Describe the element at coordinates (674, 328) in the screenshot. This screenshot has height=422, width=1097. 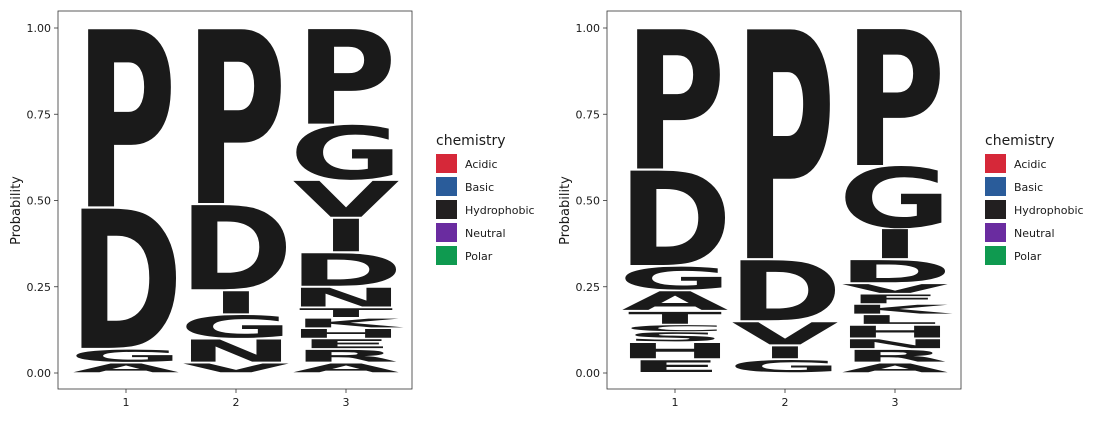
I see `logo-letter-C: C` at that location.